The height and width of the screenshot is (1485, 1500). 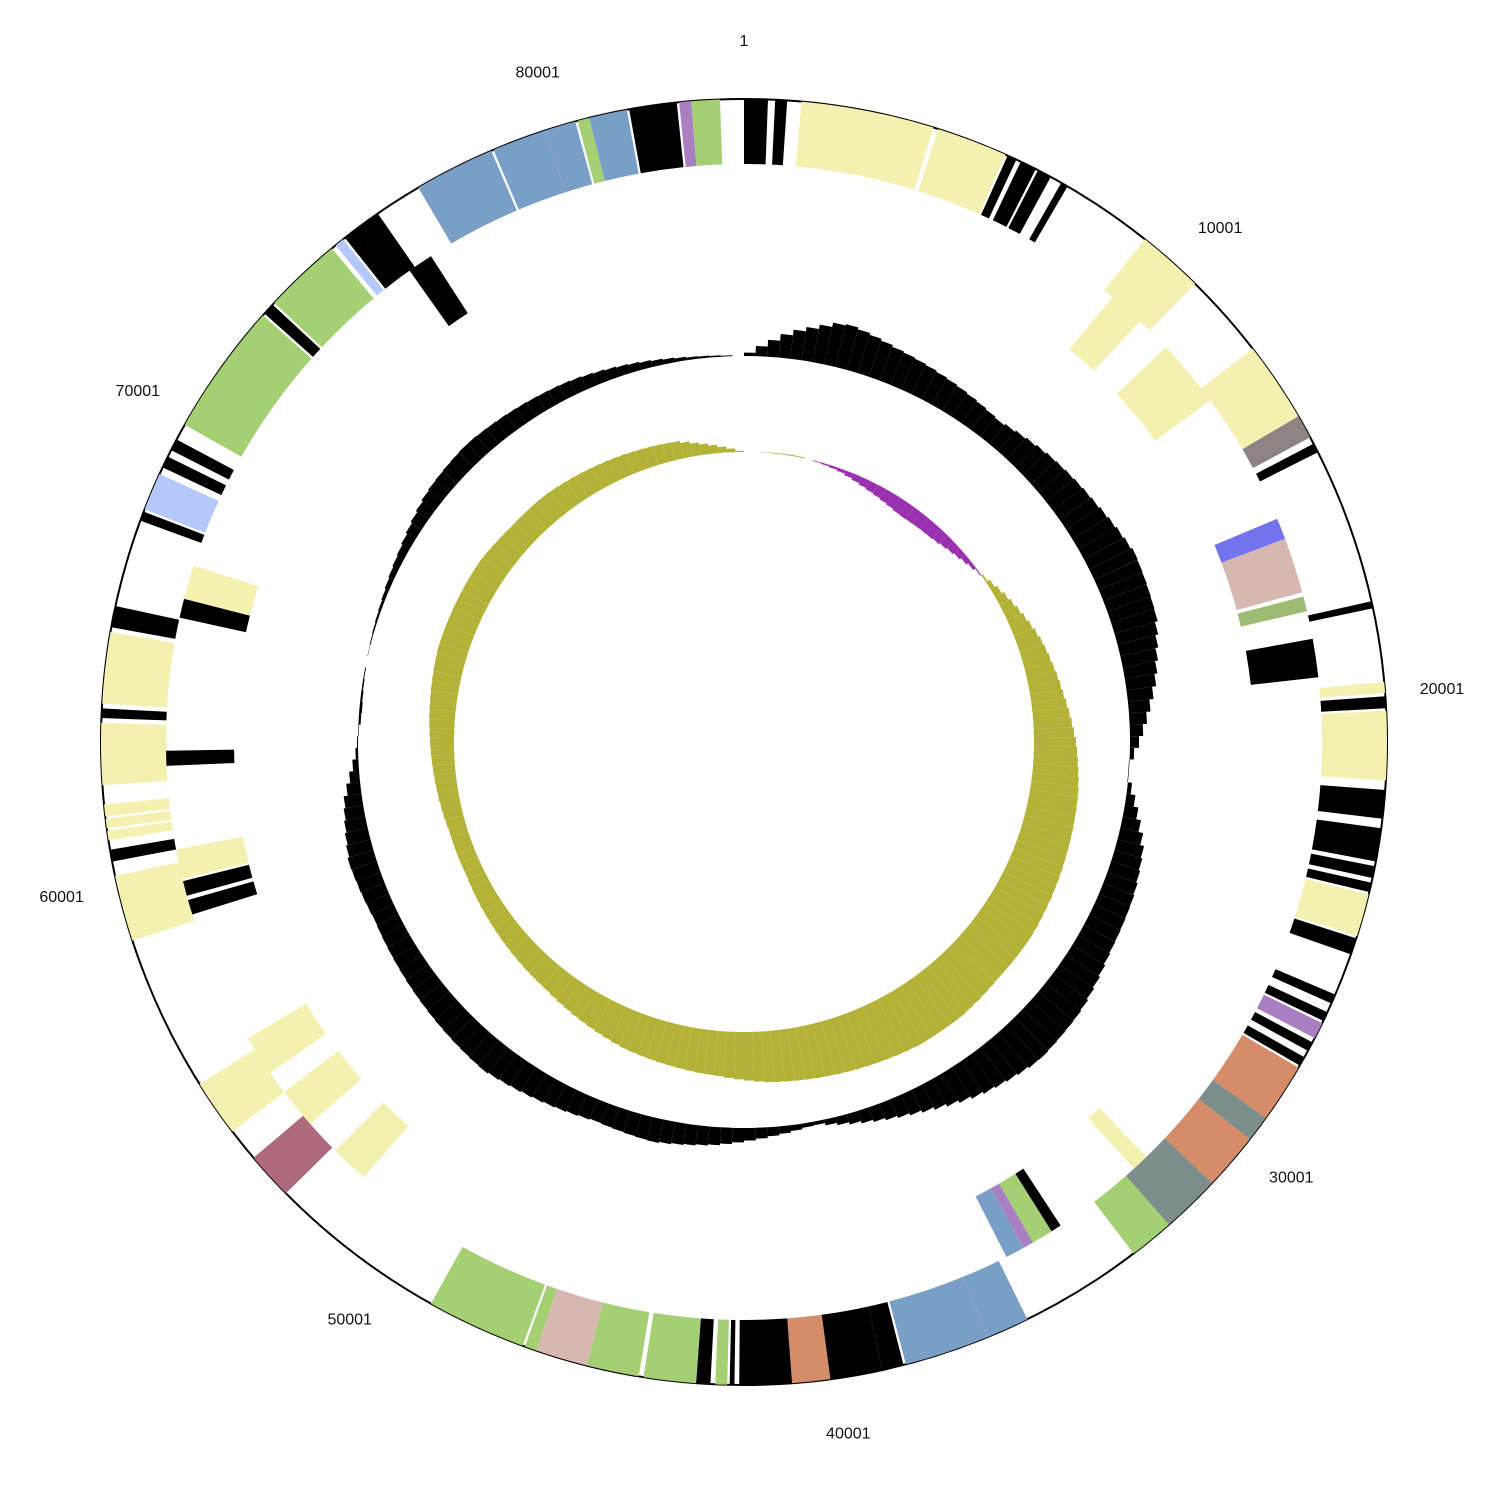 What do you see at coordinates (61, 897) in the screenshot?
I see `position-label: 60001` at bounding box center [61, 897].